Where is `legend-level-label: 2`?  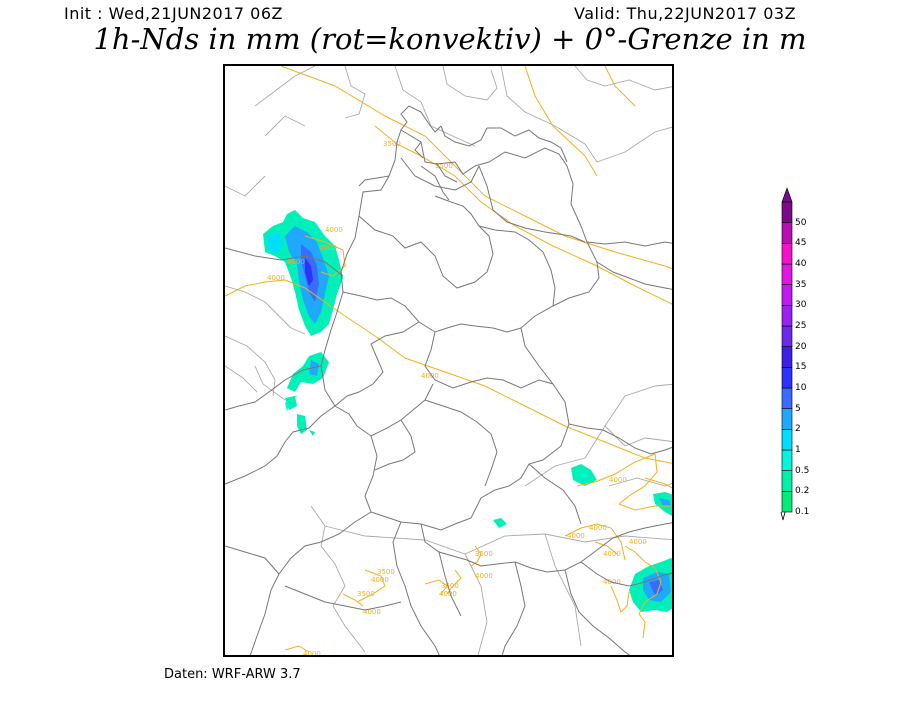
legend-level-label: 2 is located at coordinates (798, 429).